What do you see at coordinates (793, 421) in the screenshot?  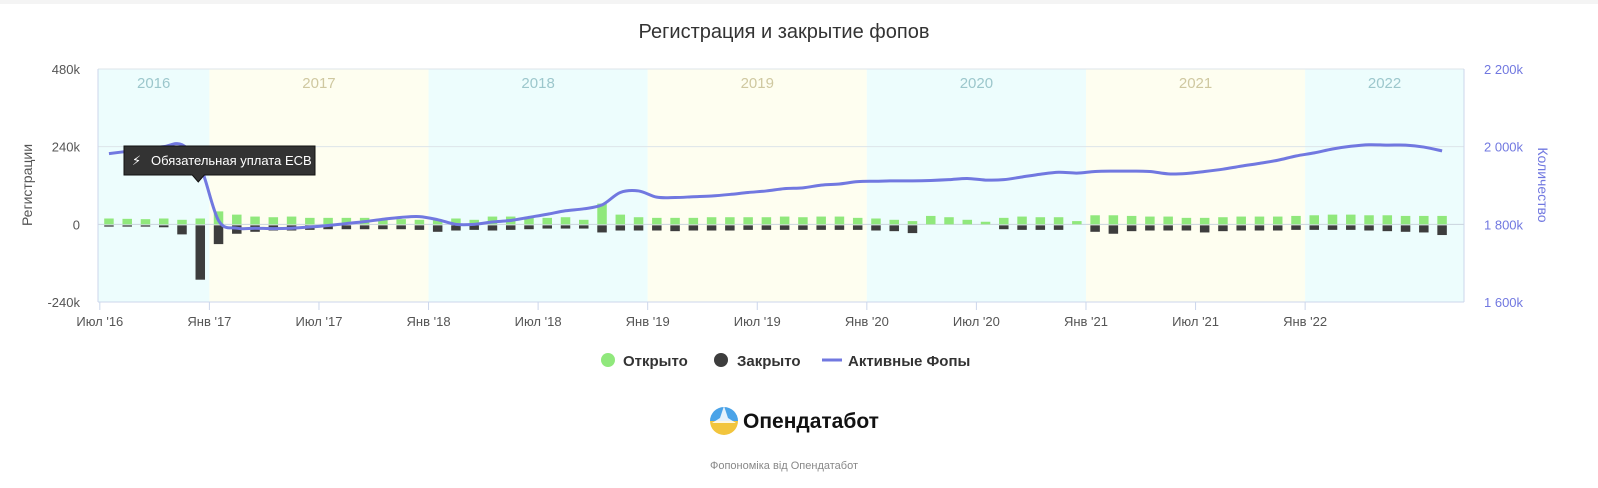 I see `opendatabot-logo: Опендатабот` at bounding box center [793, 421].